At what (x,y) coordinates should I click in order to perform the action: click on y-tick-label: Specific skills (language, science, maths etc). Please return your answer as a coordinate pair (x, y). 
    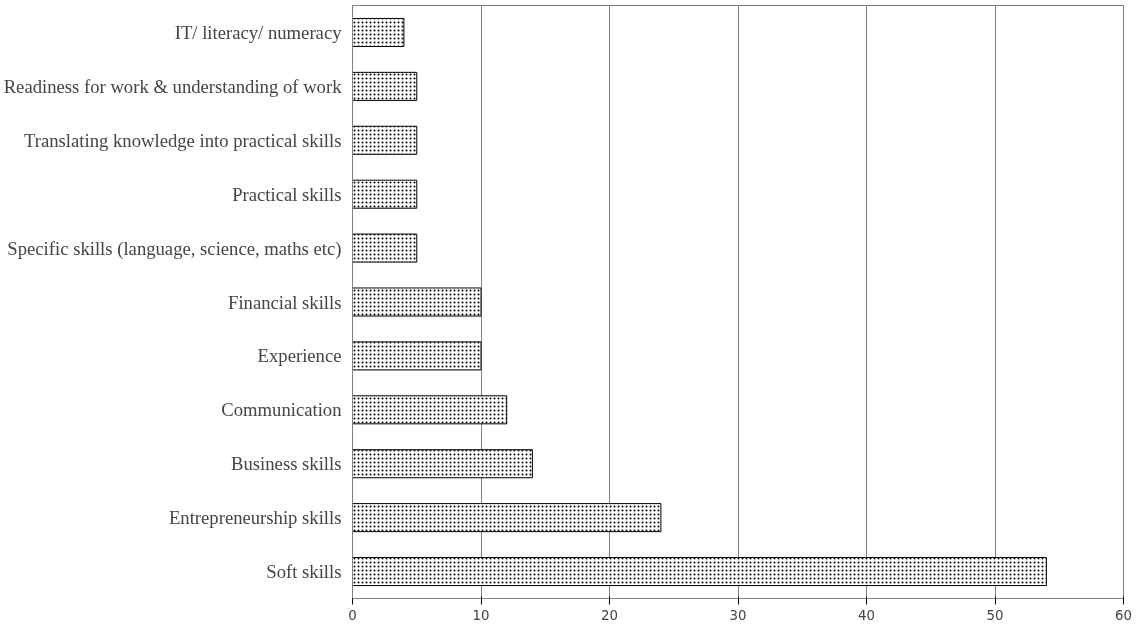
    Looking at the image, I should click on (174, 248).